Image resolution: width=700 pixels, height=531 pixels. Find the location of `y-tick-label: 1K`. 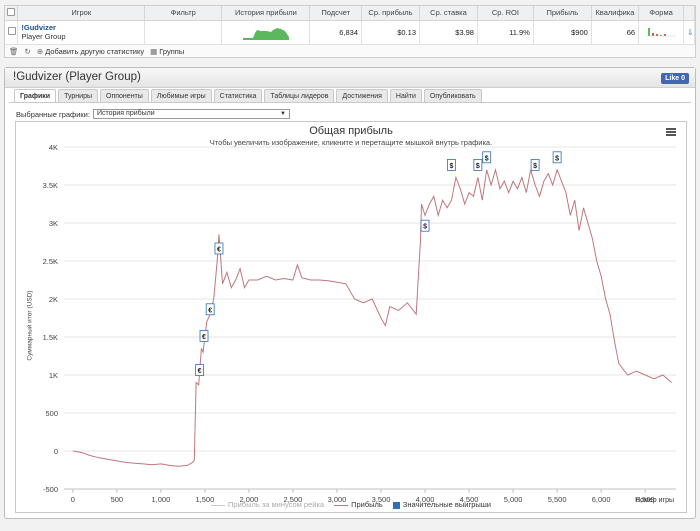

y-tick-label: 1K is located at coordinates (53, 375).